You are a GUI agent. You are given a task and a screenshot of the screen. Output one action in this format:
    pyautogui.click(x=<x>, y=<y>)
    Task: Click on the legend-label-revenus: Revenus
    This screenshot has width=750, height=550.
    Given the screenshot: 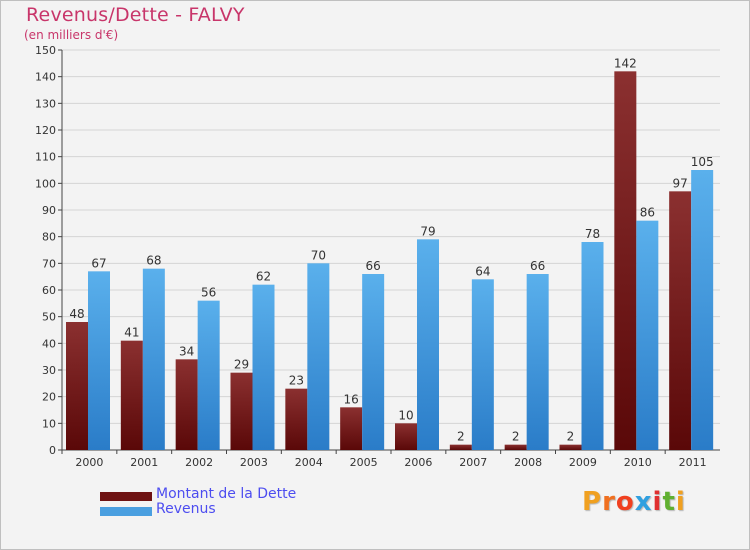 What is the action you would take?
    pyautogui.click(x=186, y=509)
    